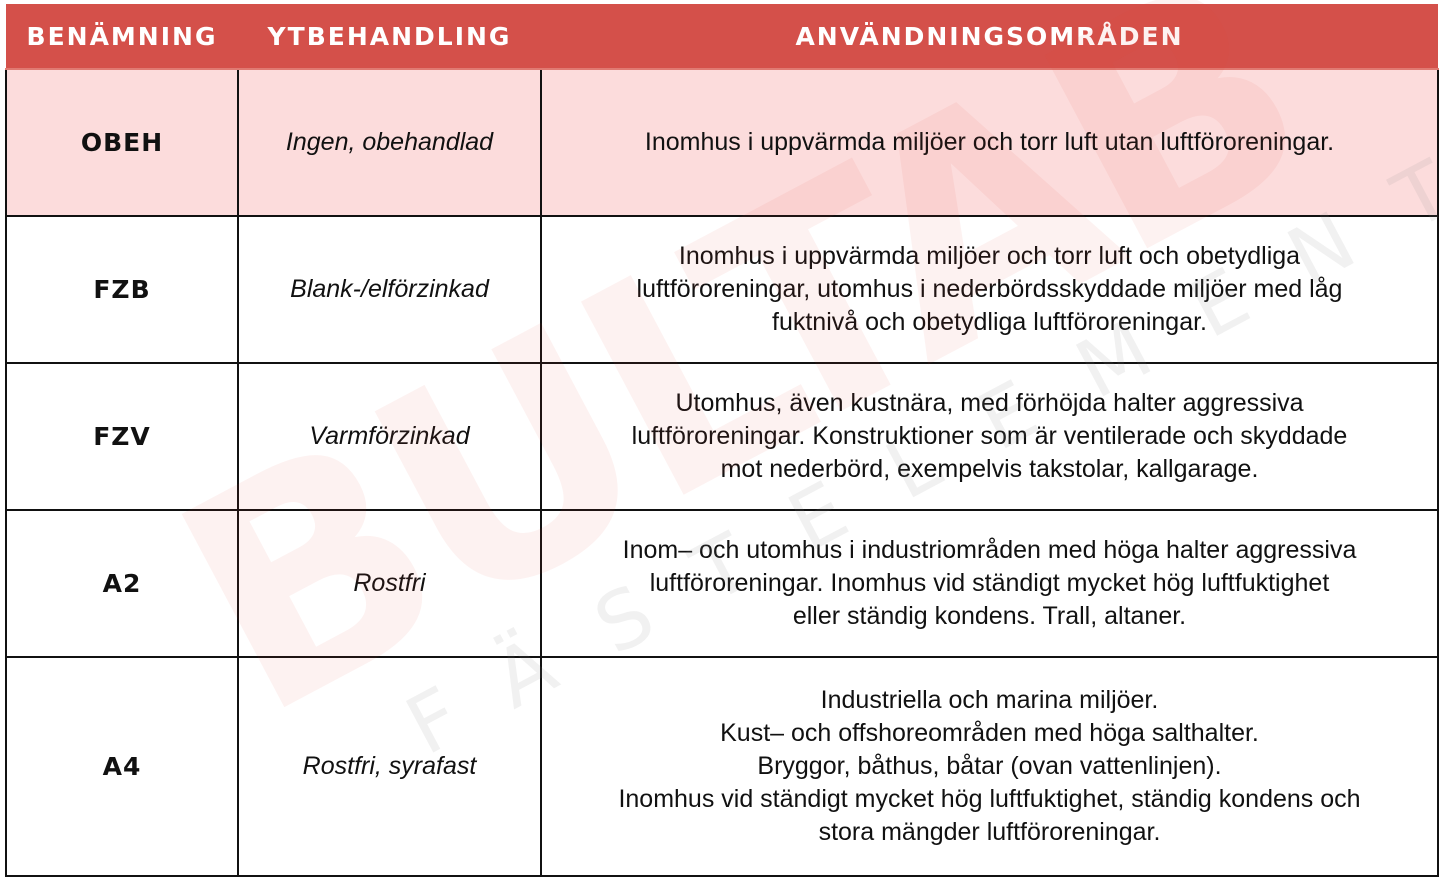 This screenshot has height=877, width=1442. Describe the element at coordinates (989, 832) in the screenshot. I see `usage-line: stora mängder luftföroreningar.` at that location.